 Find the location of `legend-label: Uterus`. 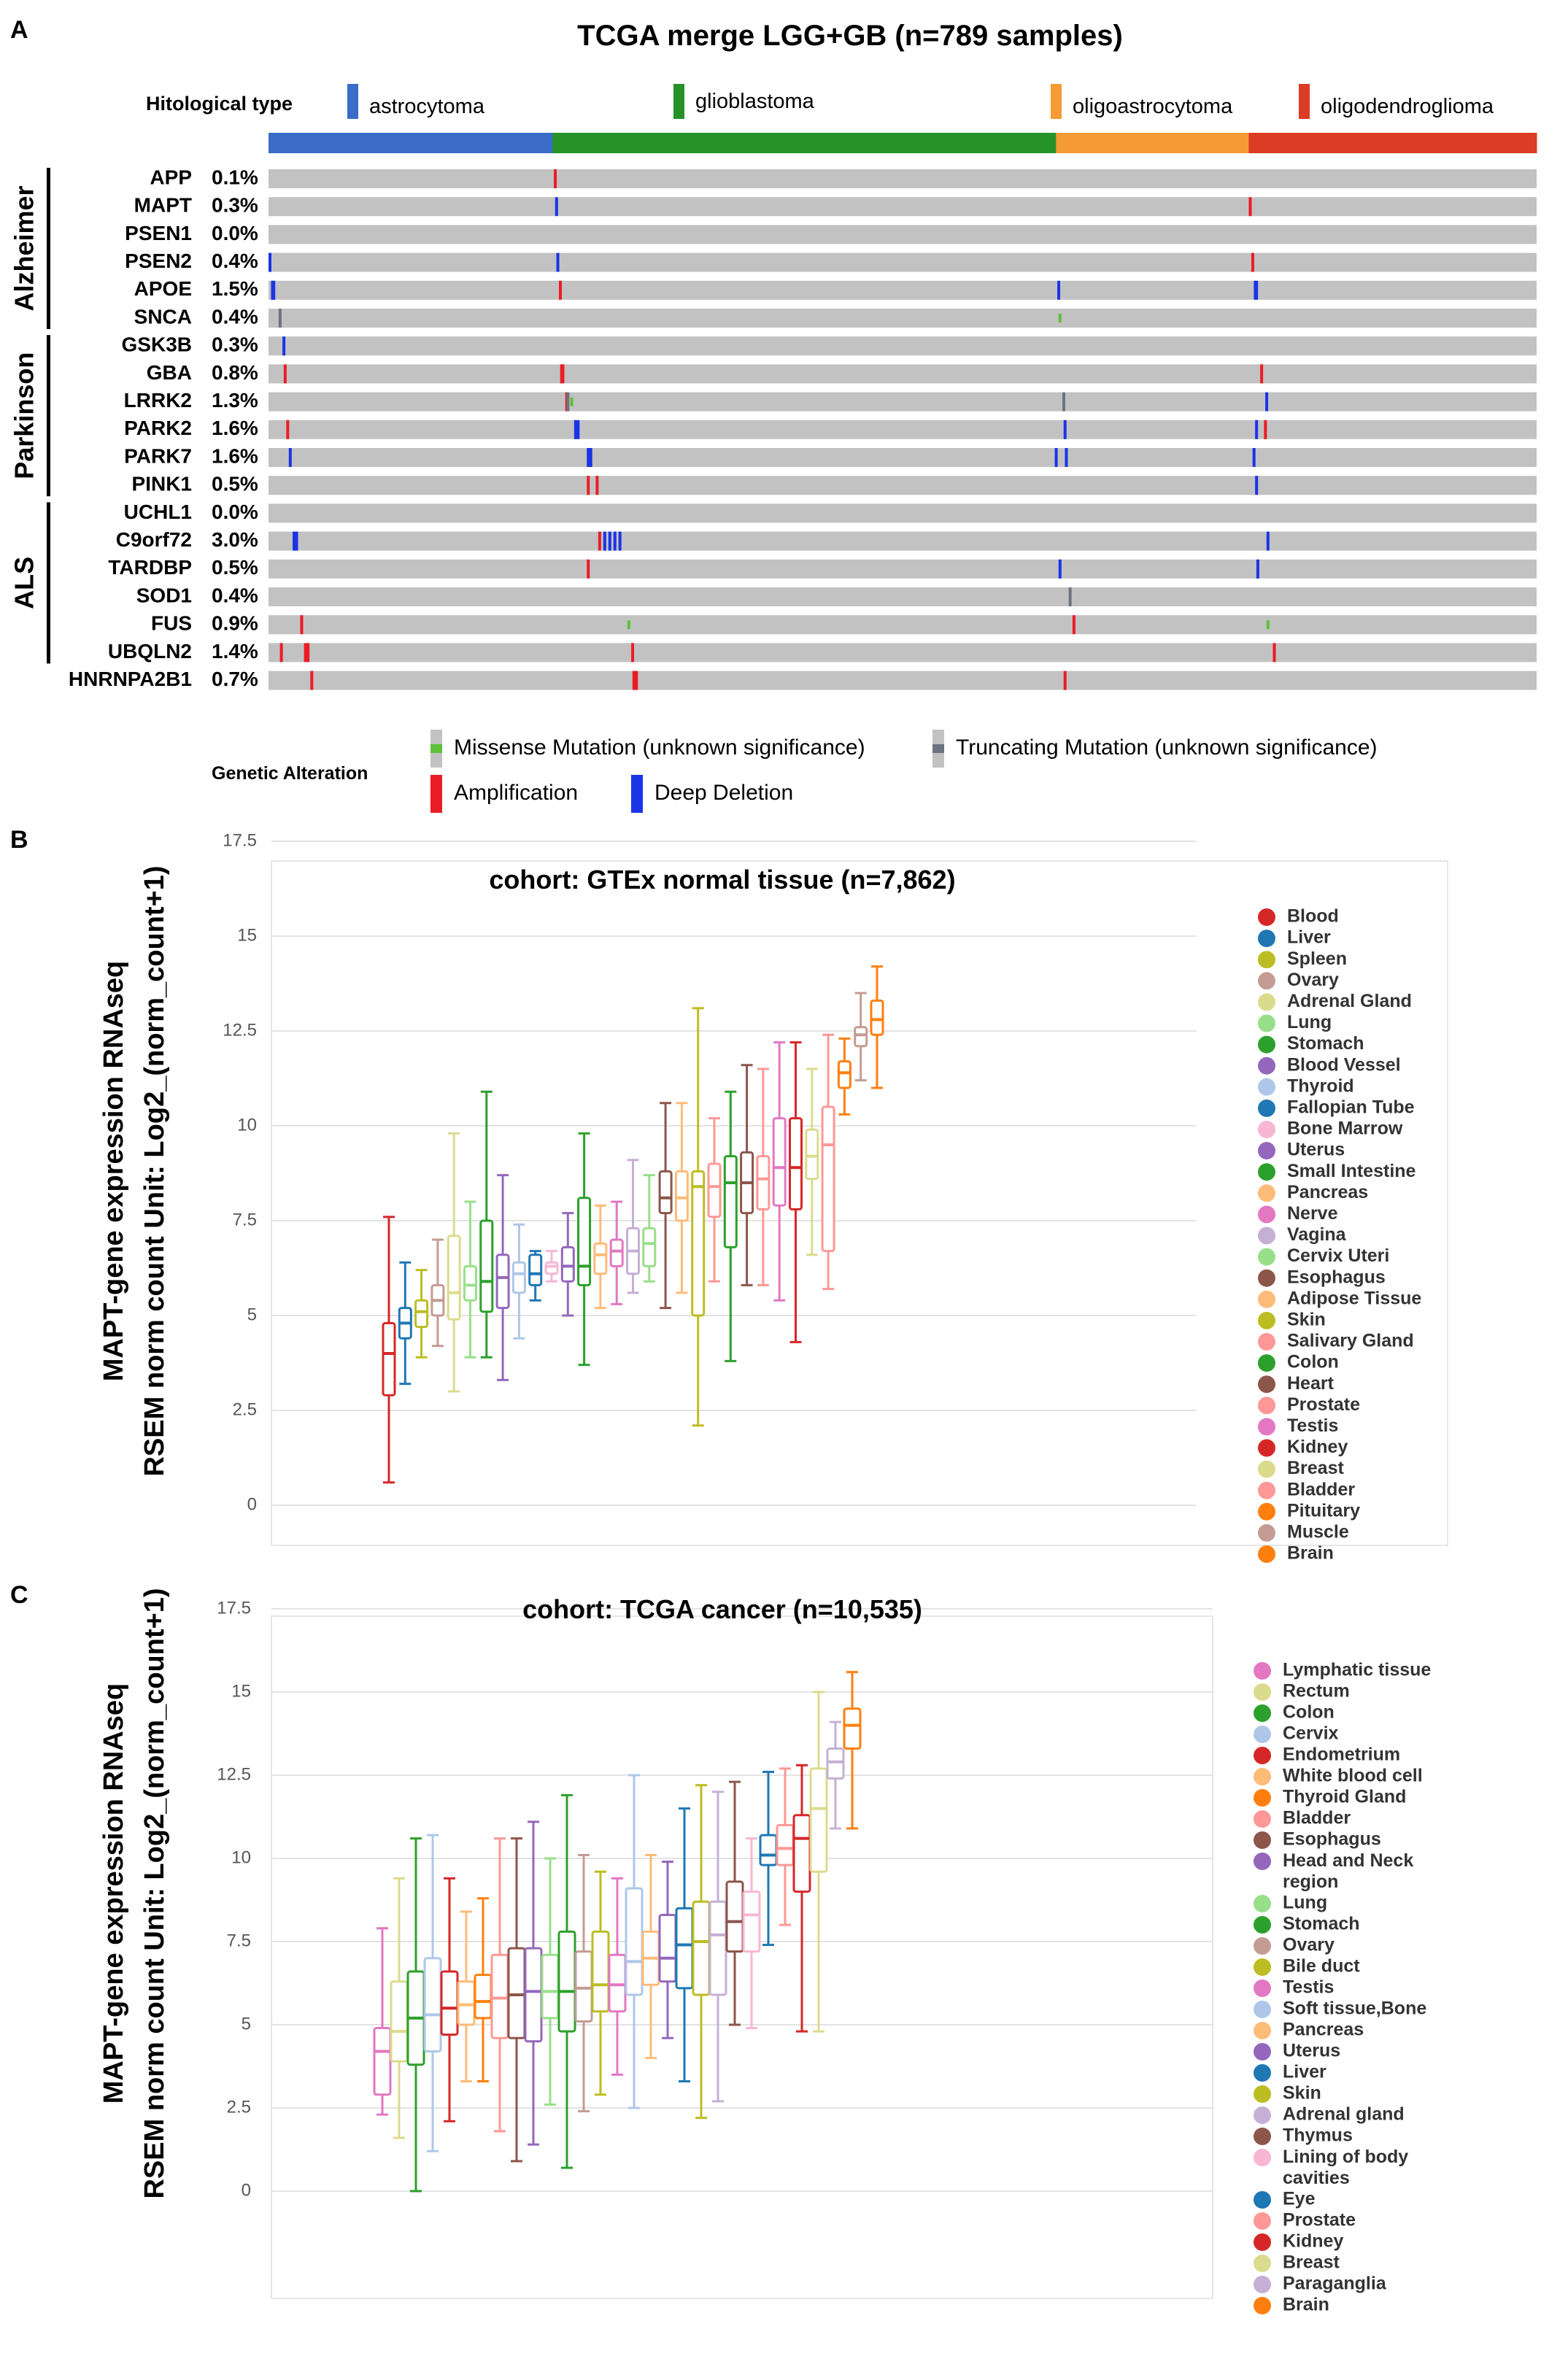

legend-label: Uterus is located at coordinates (1311, 2051).